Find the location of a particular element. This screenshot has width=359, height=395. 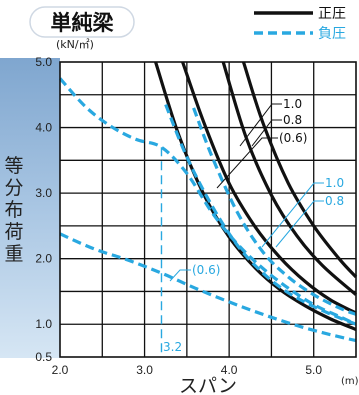

y-tick-label: 3.0 is located at coordinates (43, 193).